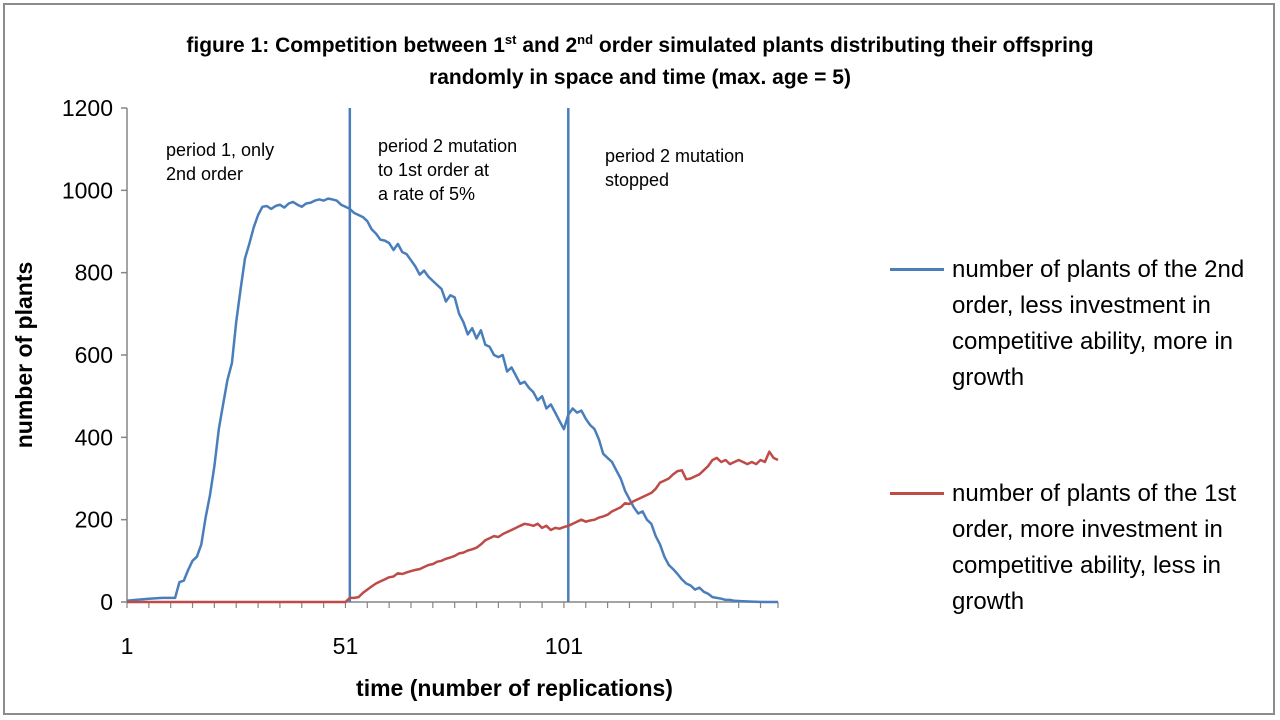 The image size is (1280, 720). What do you see at coordinates (345, 45) in the screenshot?
I see `title-part-prefix: figure 1: Competition between 1` at bounding box center [345, 45].